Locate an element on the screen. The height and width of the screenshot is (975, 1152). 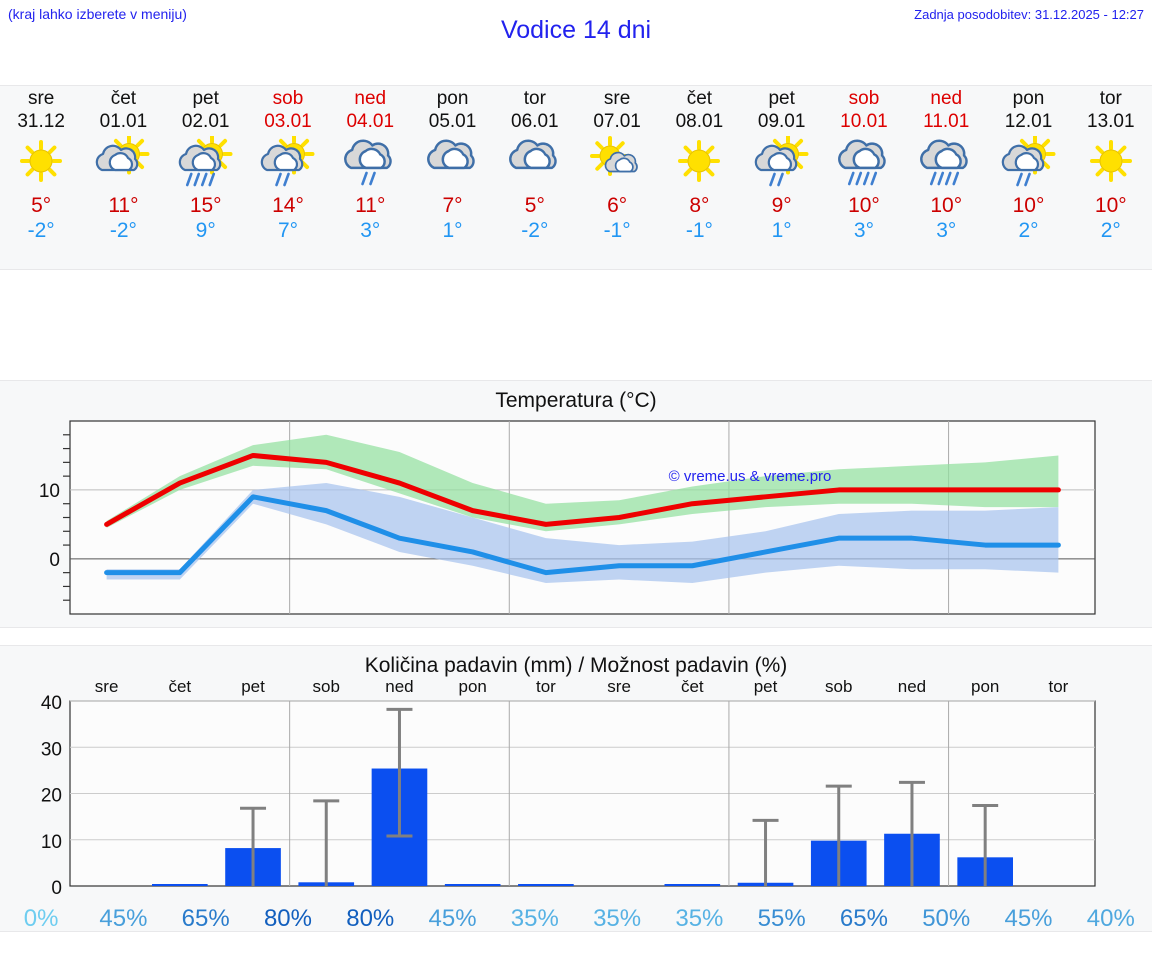
forecast-day-column: ned 11.01 10° 3° is located at coordinates (946, 177).